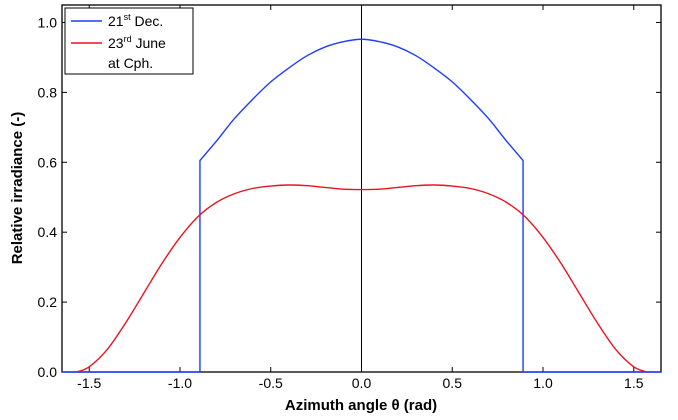 The height and width of the screenshot is (420, 678). What do you see at coordinates (180, 383) in the screenshot?
I see `x-tick-label: -1.0` at bounding box center [180, 383].